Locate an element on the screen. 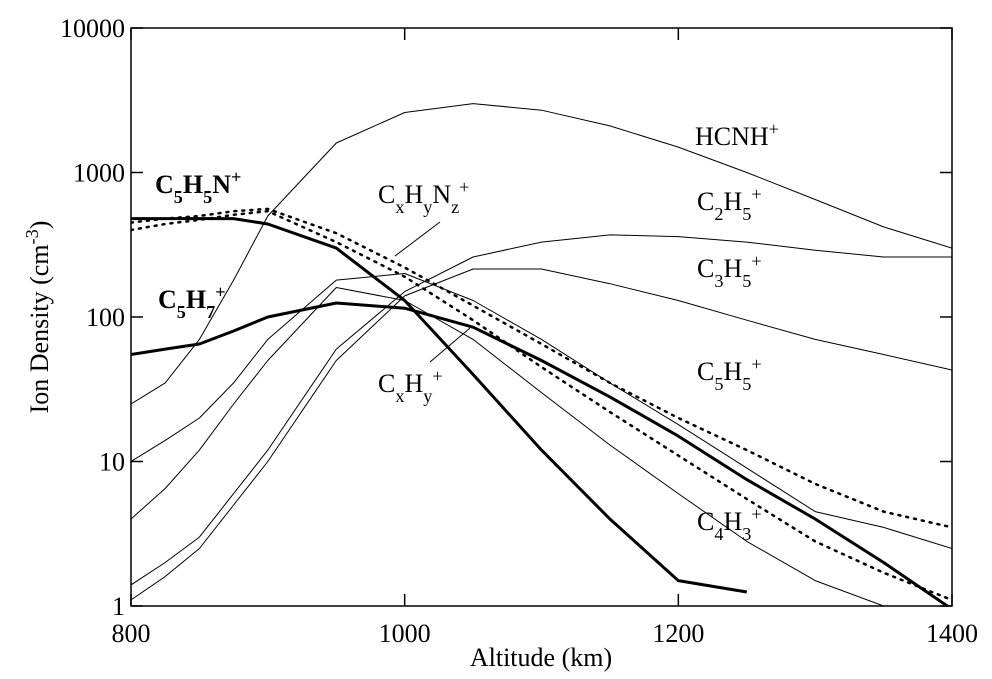 Image resolution: width=992 pixels, height=679 pixels. series-label: C5H5N+ is located at coordinates (198, 187).